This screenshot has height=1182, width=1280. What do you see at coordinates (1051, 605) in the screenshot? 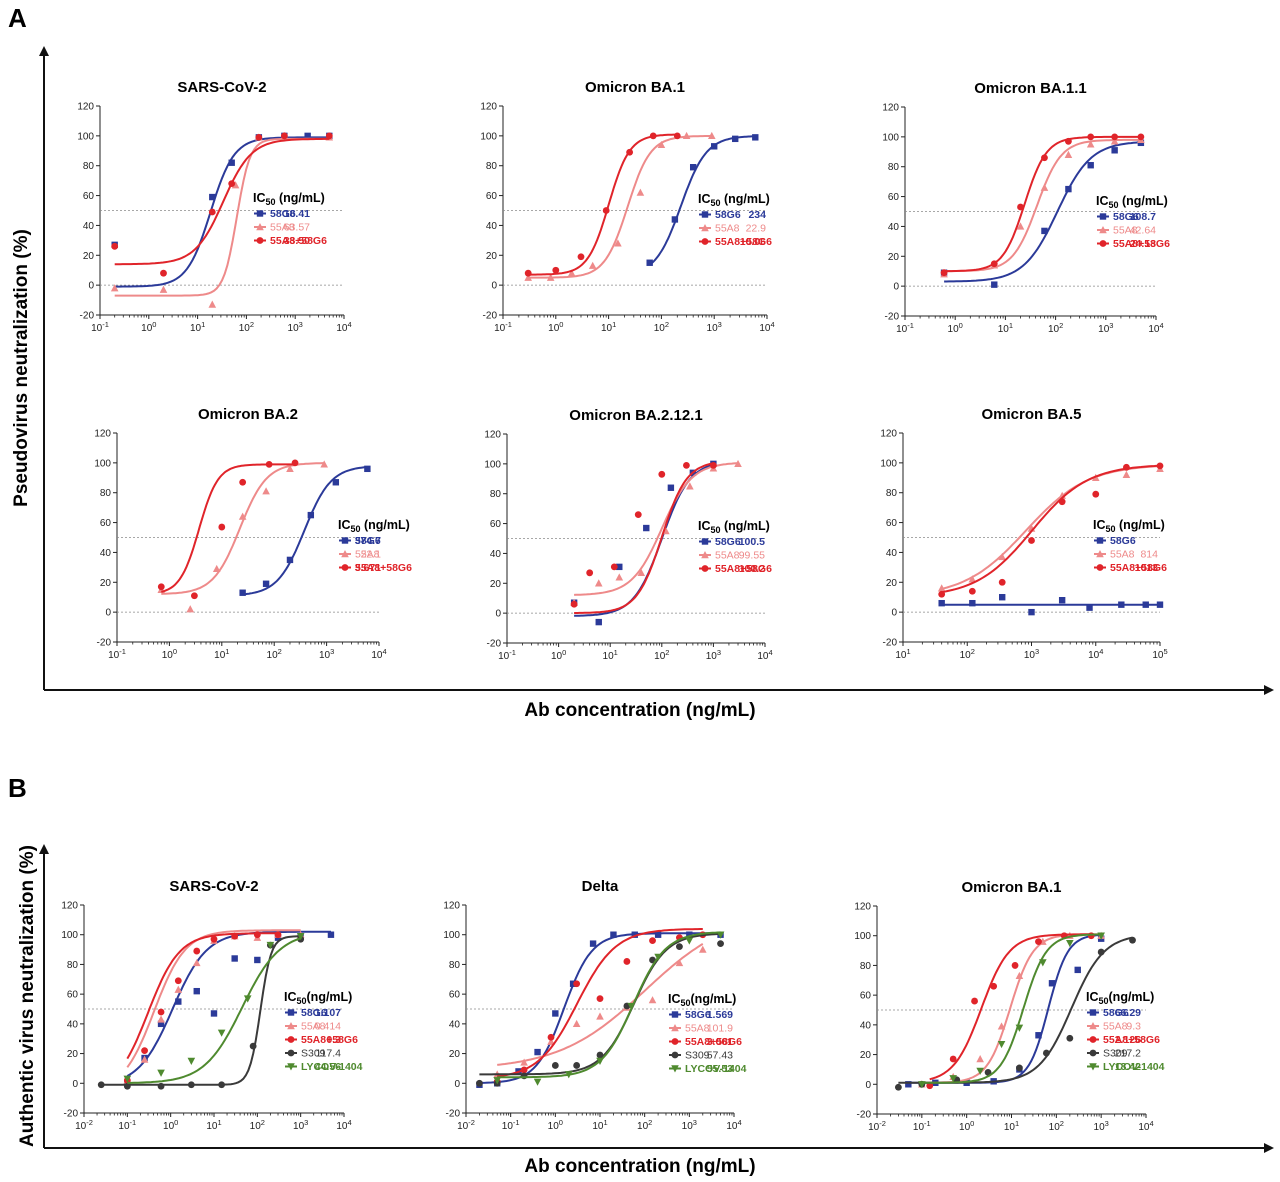
I see `series-58g6` at bounding box center [1051, 605].